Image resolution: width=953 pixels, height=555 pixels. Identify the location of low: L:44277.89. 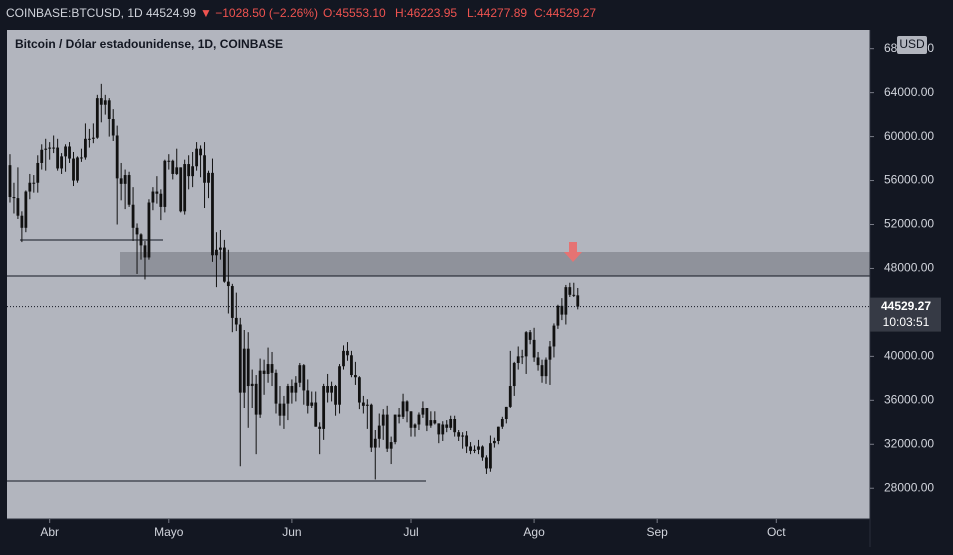
(497, 13).